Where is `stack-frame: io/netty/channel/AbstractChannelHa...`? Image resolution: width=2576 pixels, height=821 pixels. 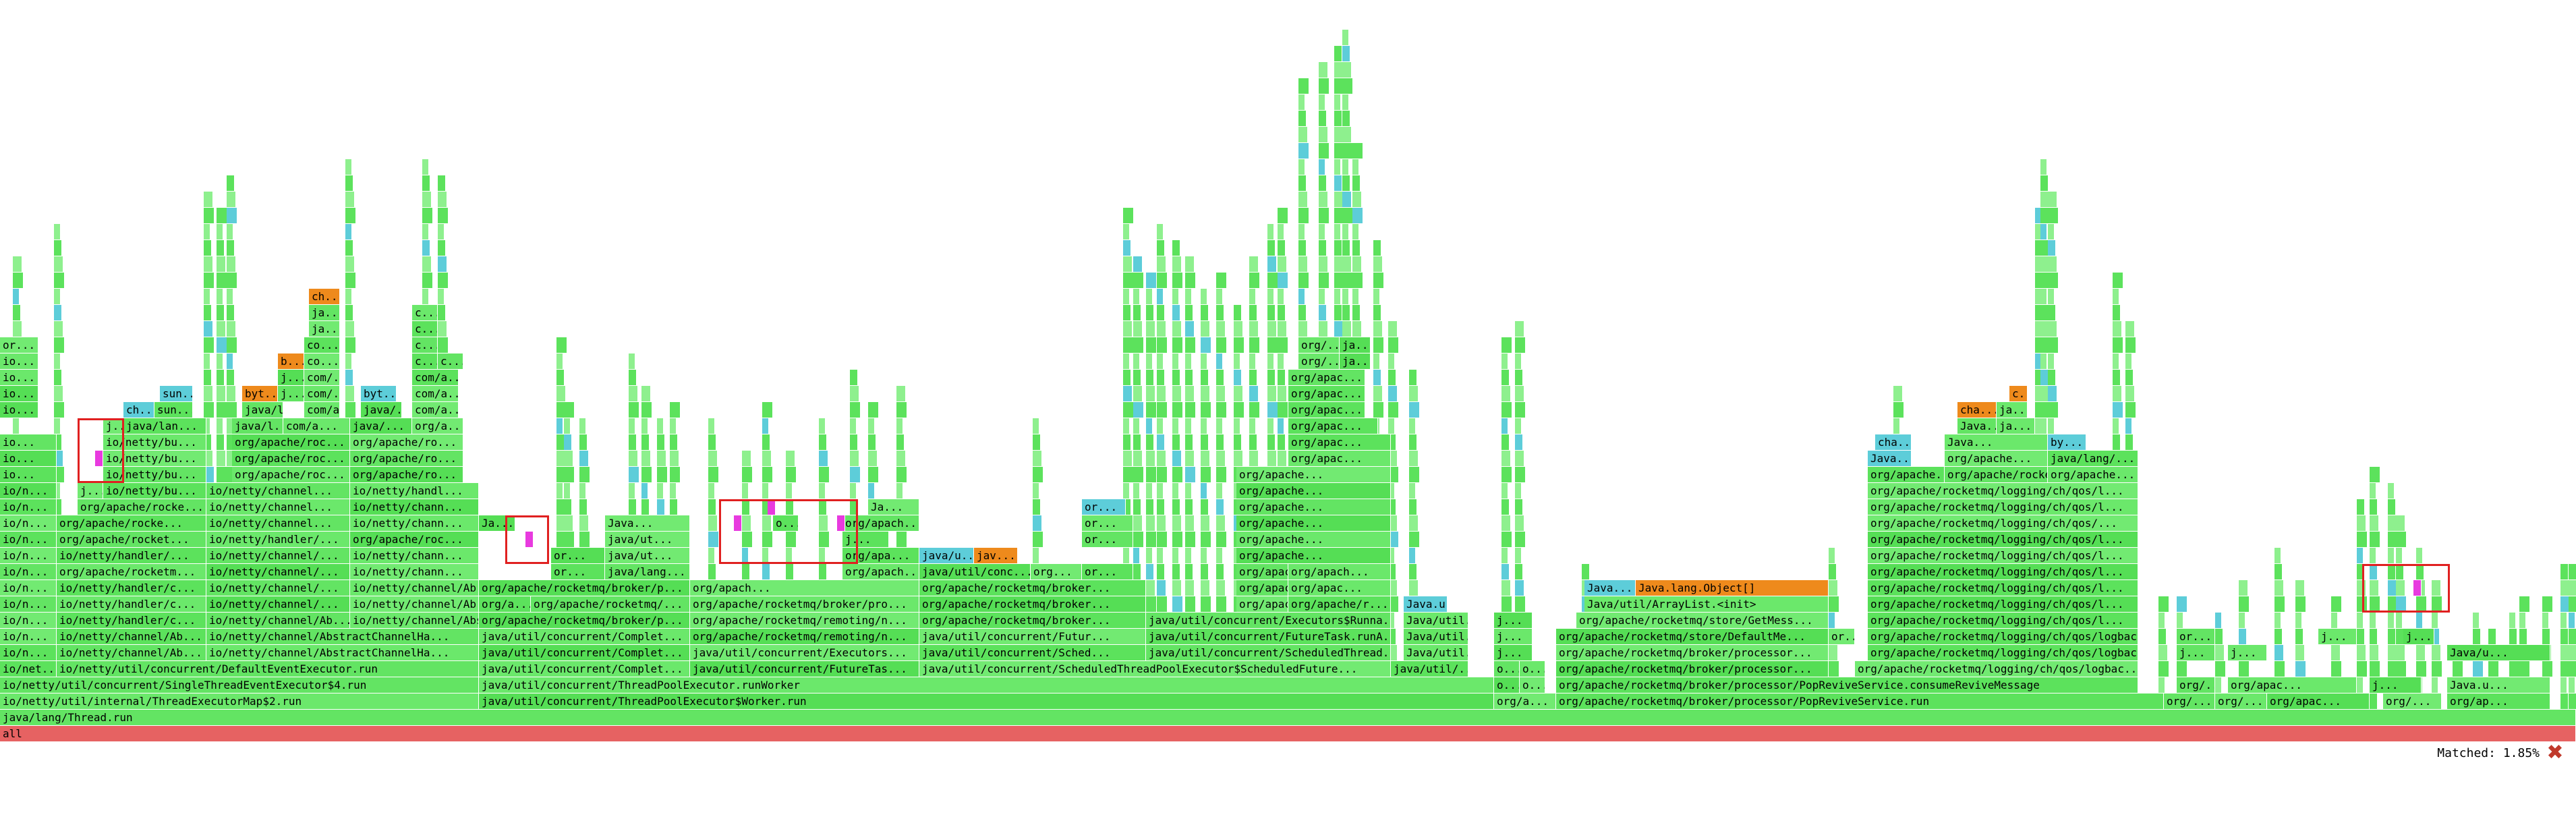
stack-frame: io/netty/channel/AbstractChannelHa... is located at coordinates (414, 621).